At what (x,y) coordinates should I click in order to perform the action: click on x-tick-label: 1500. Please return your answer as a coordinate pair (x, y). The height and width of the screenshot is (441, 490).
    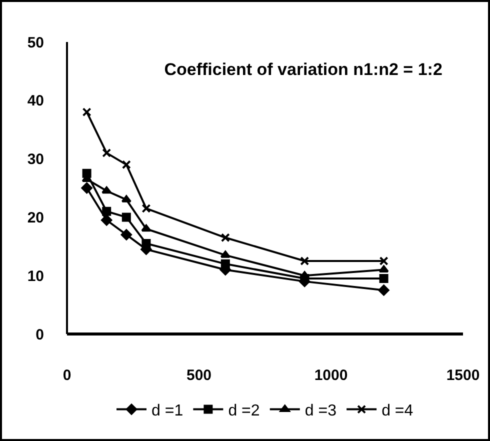
    Looking at the image, I should click on (463, 375).